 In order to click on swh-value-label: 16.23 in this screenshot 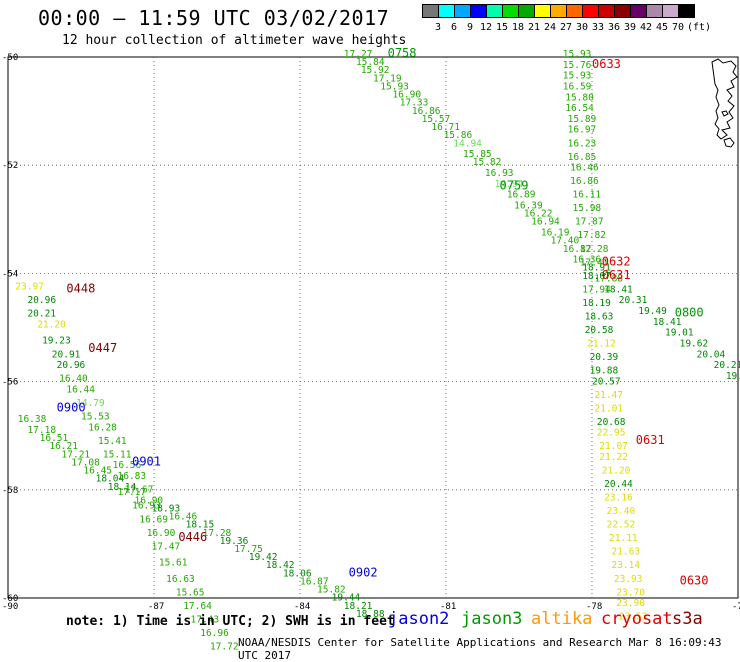, I will do `click(582, 143)`.